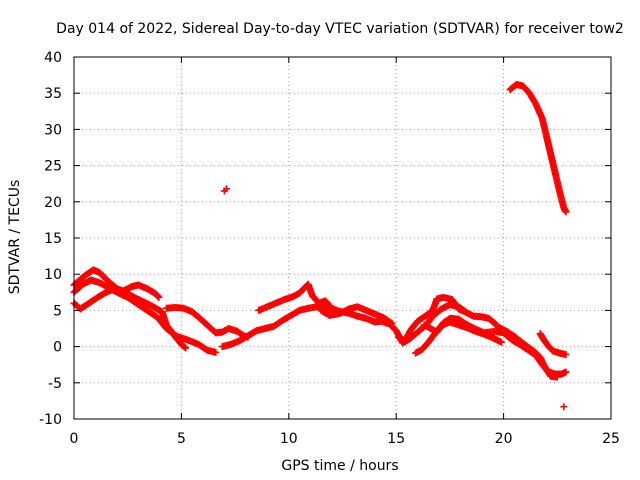 This screenshot has width=640, height=480. Describe the element at coordinates (538, 148) in the screenshot. I see `series-track-m` at that location.